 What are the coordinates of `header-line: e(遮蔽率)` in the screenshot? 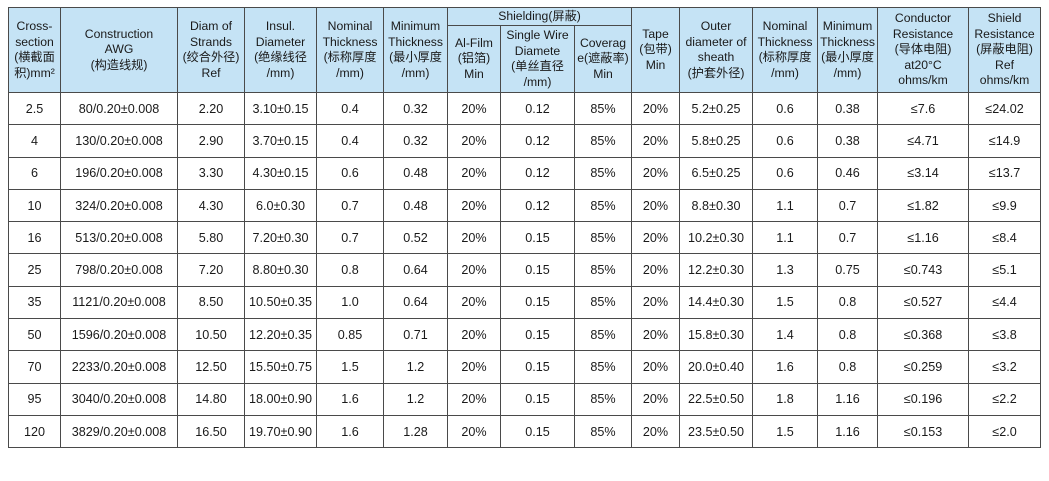 It's located at (603, 58).